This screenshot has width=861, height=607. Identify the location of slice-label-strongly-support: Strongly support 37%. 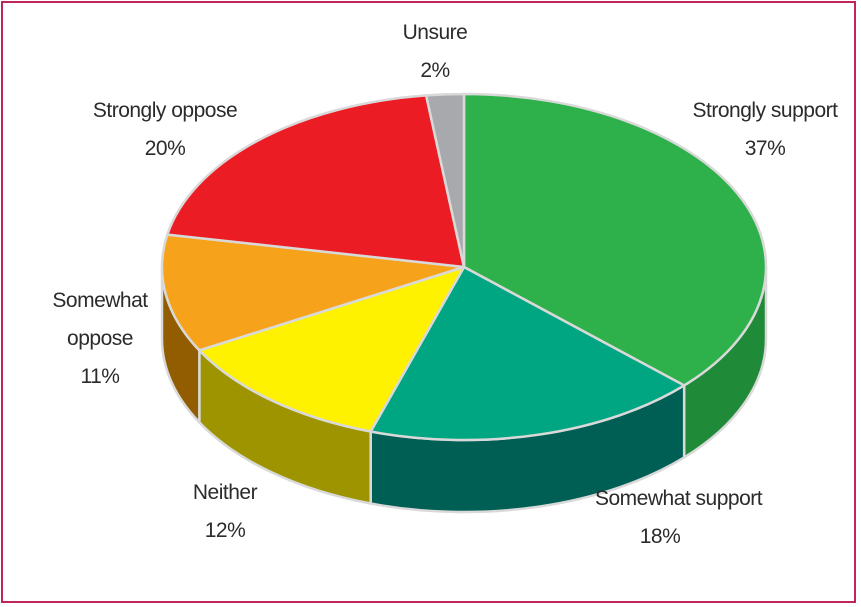
(765, 129).